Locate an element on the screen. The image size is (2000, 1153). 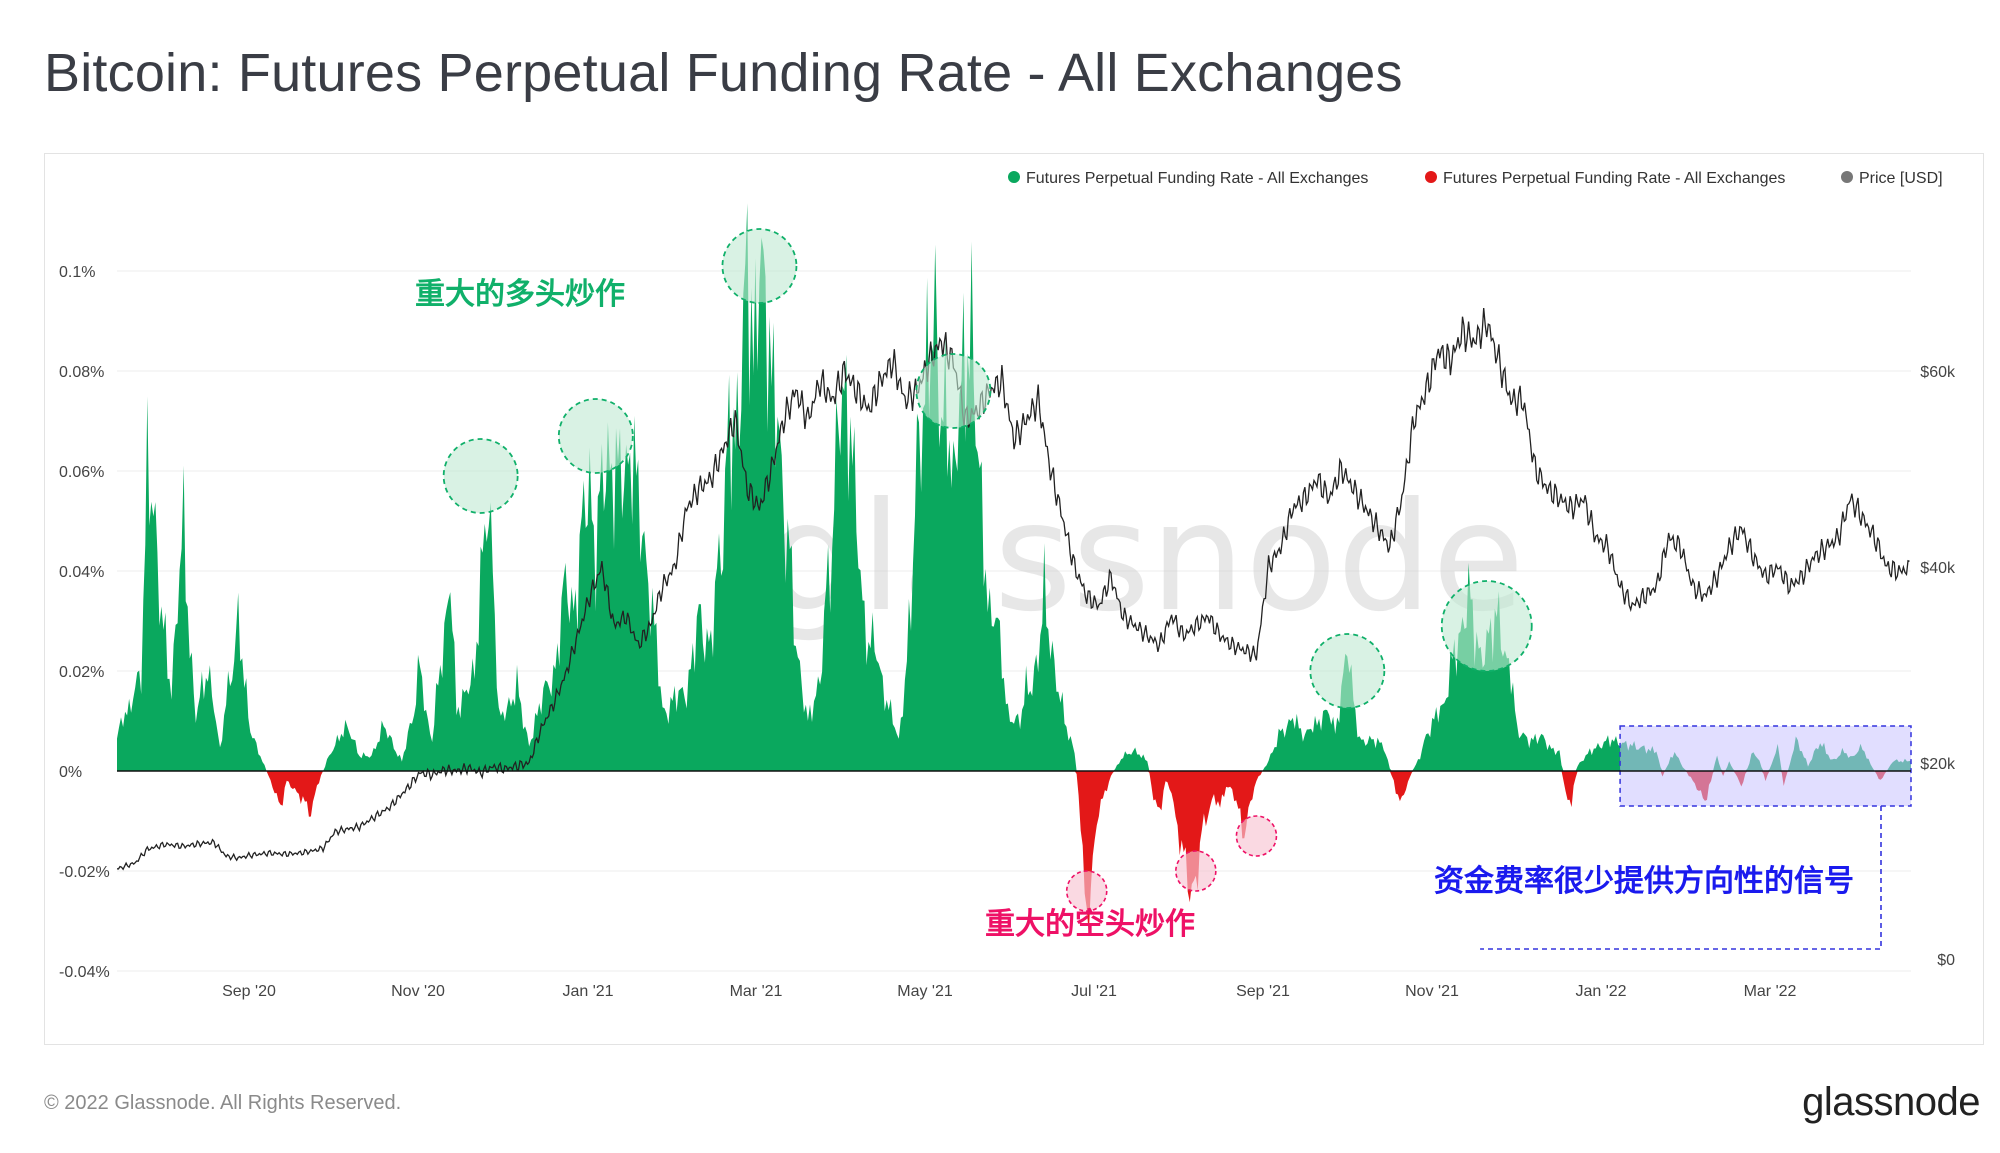
copyright-footer: © 2022 Glassnode. All Rights Reserved. is located at coordinates (223, 1103).